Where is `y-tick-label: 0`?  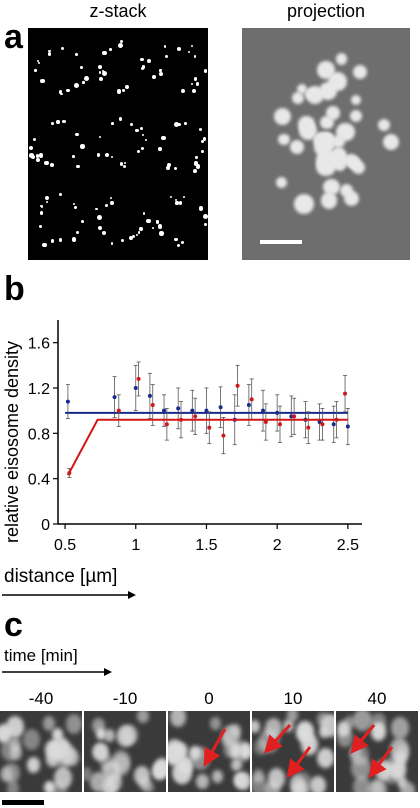 y-tick-label: 0 is located at coordinates (45, 525).